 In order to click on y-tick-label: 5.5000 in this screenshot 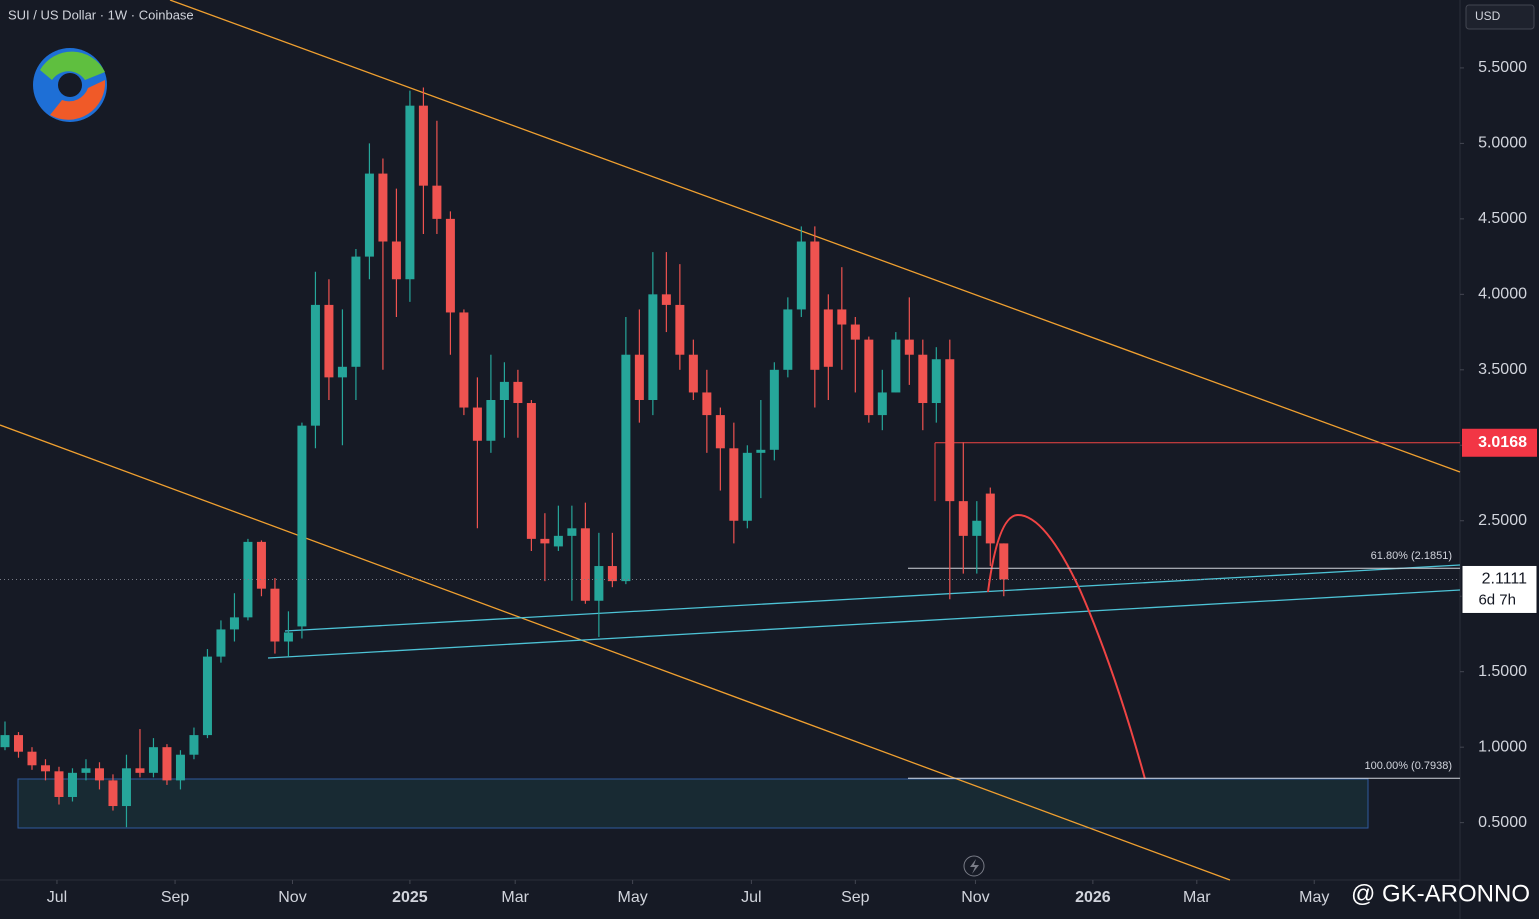, I will do `click(1502, 67)`.